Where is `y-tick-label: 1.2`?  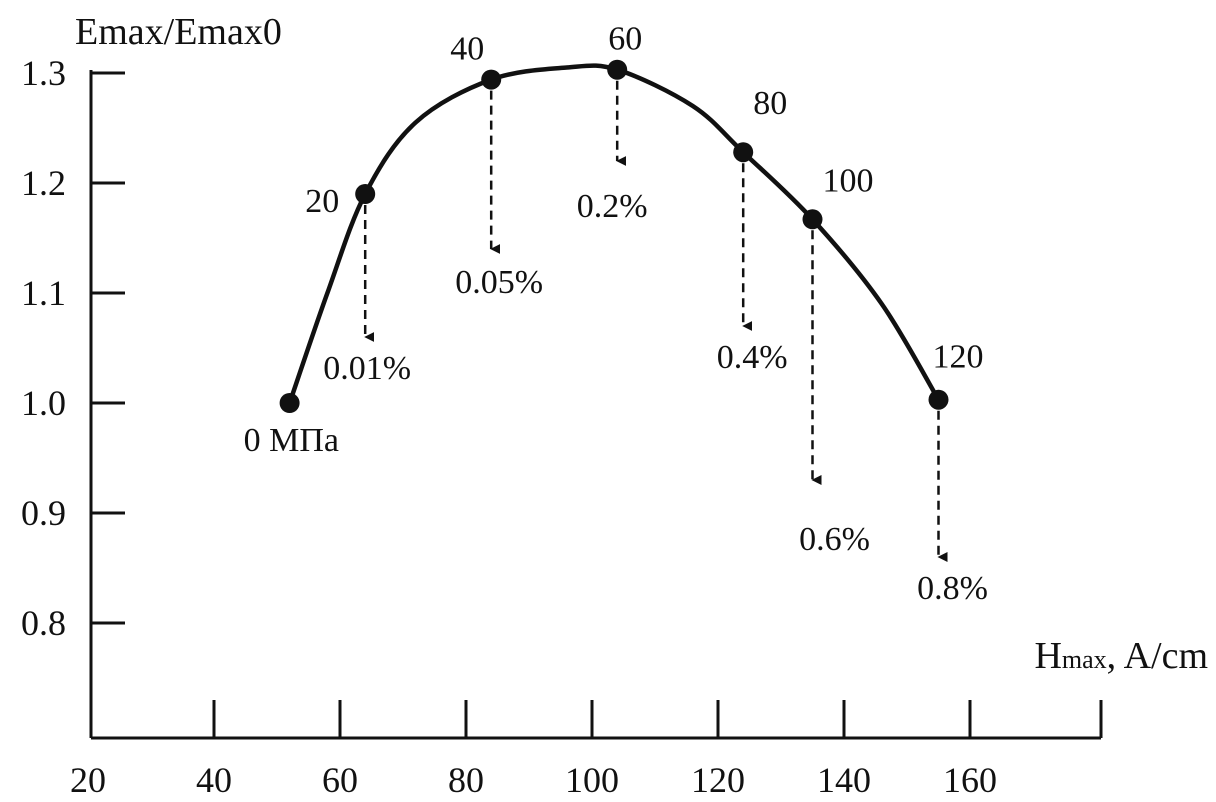 y-tick-label: 1.2 is located at coordinates (43, 183).